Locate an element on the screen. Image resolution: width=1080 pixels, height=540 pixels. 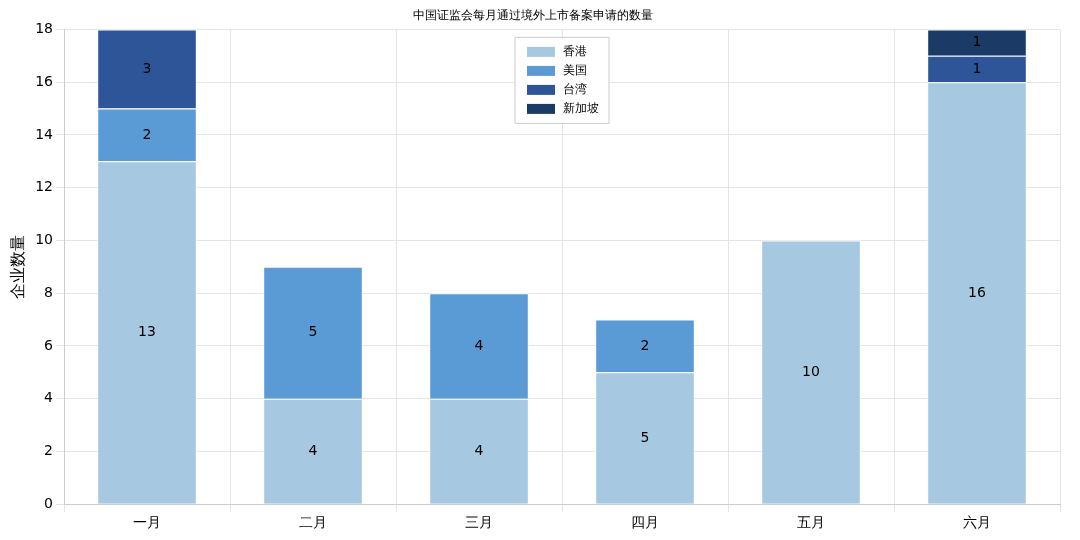
y-tick-label: 16 is located at coordinates (44, 80).